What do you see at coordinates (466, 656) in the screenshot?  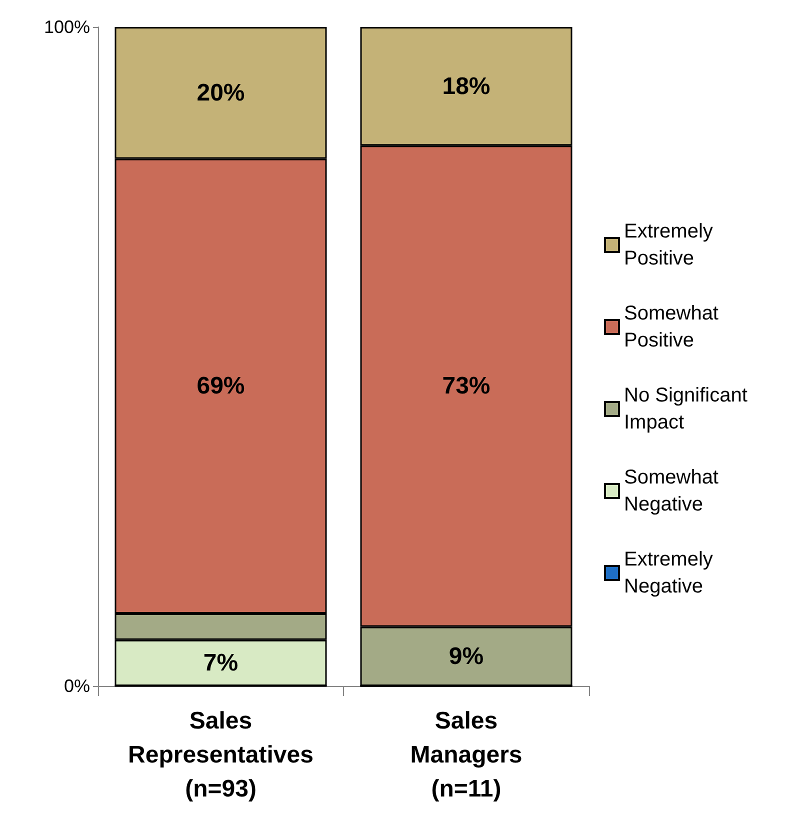 I see `data-label: 9%` at bounding box center [466, 656].